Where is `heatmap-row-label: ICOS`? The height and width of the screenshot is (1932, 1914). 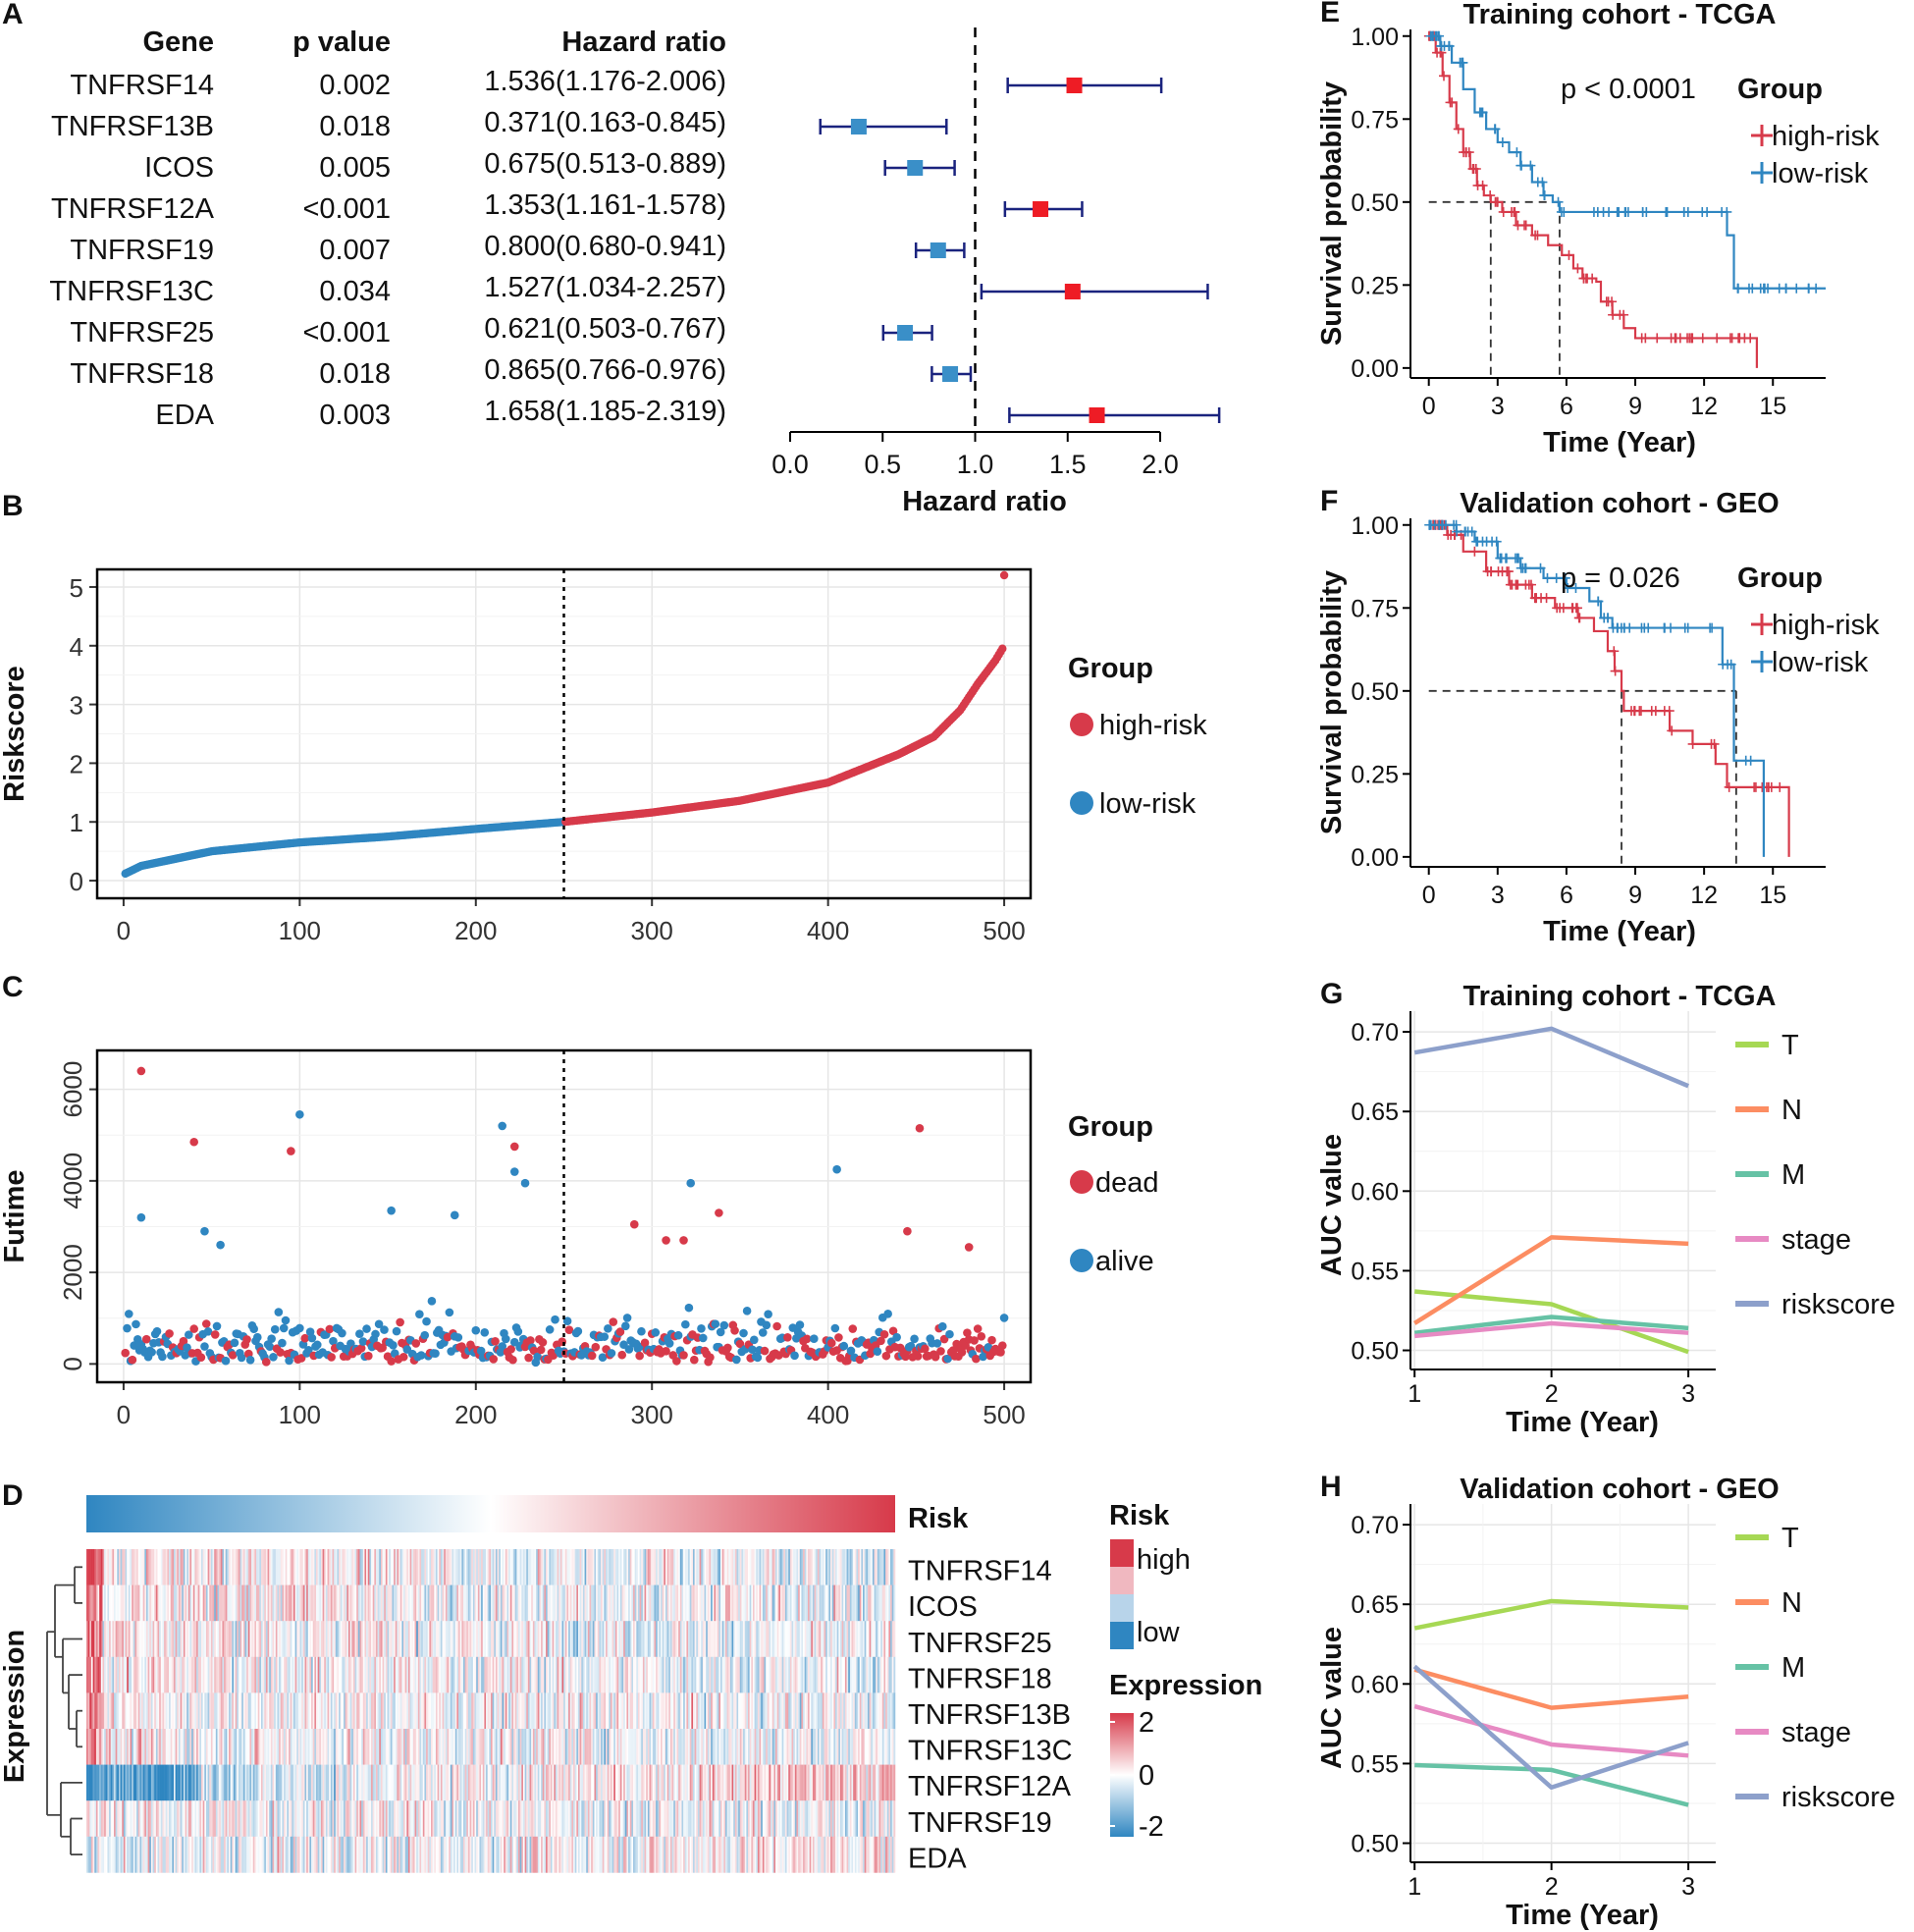 heatmap-row-label: ICOS is located at coordinates (943, 1607).